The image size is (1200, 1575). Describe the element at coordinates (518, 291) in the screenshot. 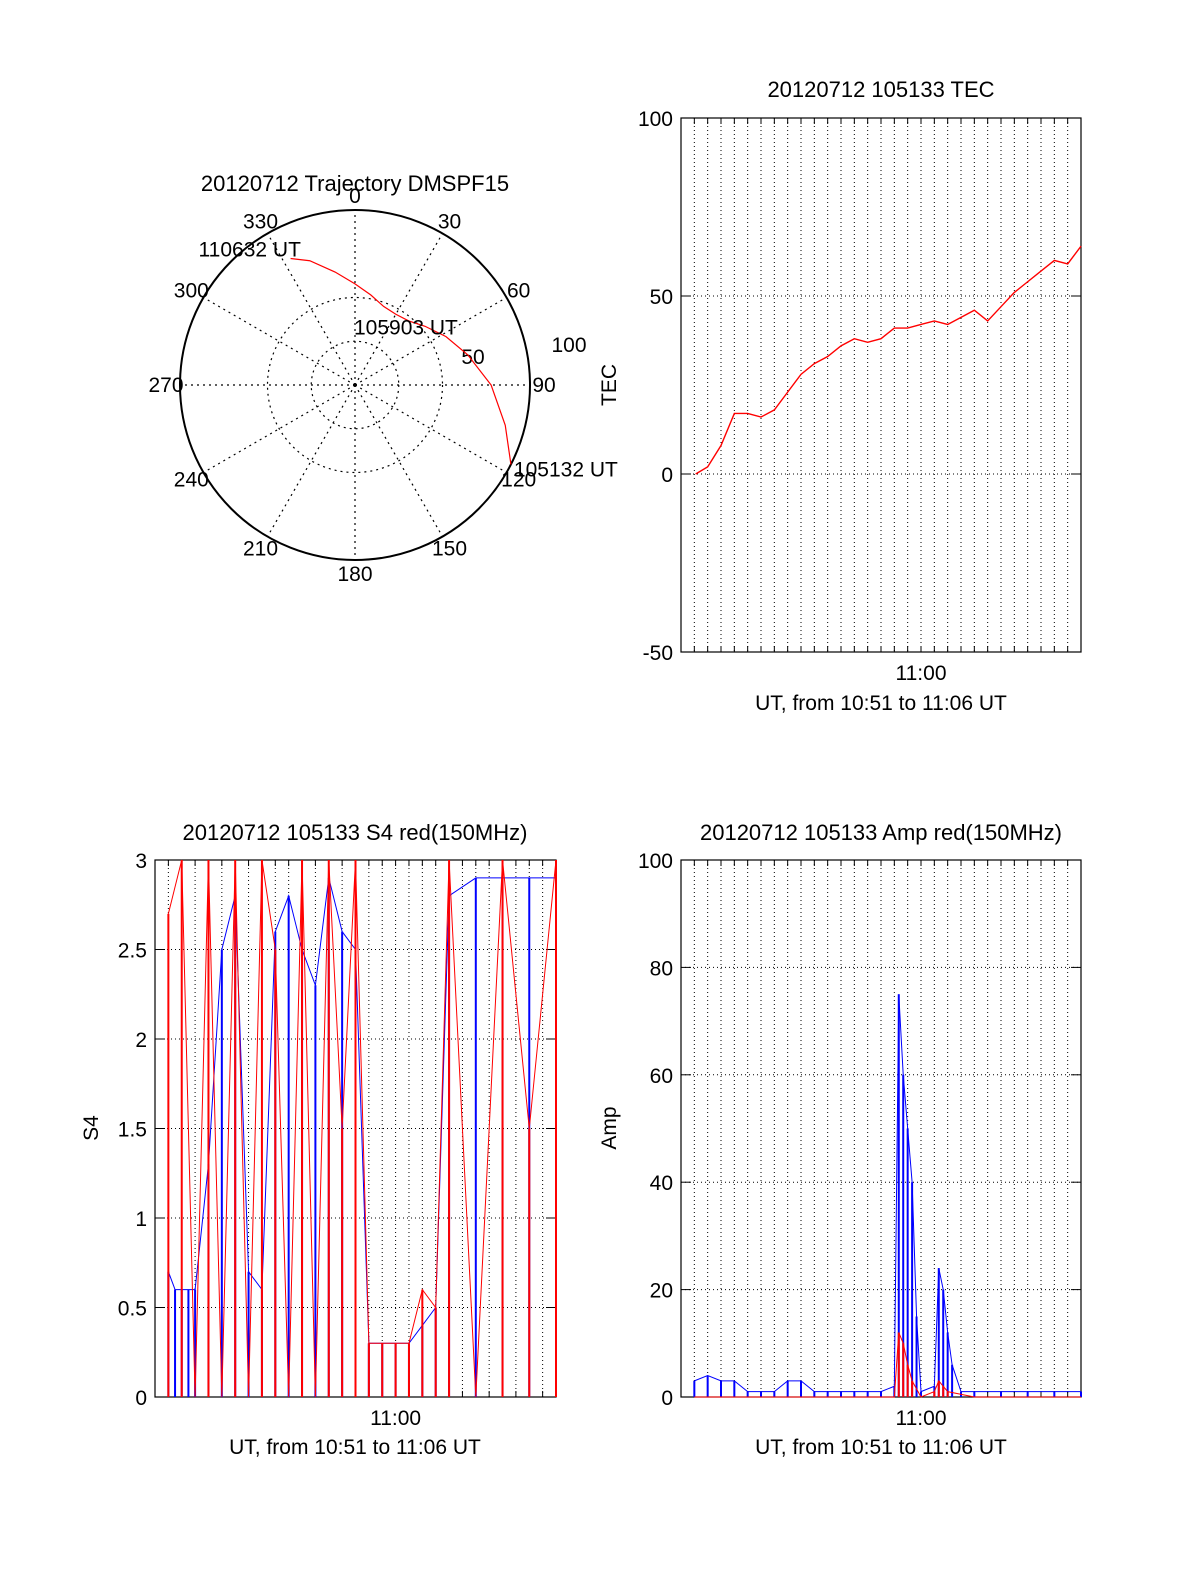

I see `polar-angle-label: 60` at that location.